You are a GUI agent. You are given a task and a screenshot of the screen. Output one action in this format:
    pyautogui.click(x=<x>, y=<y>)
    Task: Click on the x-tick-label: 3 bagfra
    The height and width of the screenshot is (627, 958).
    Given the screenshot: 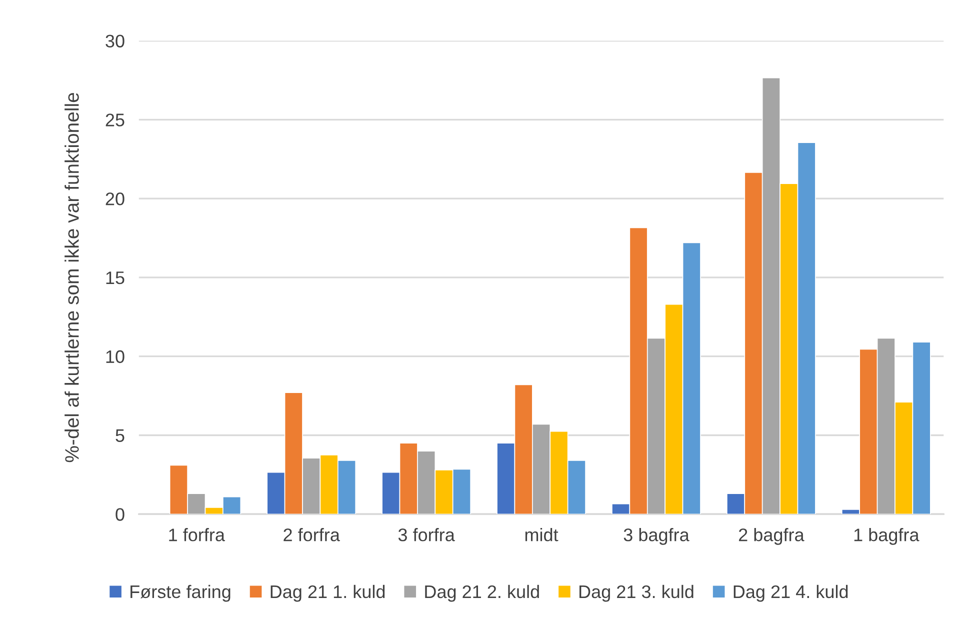 What is the action you would take?
    pyautogui.click(x=657, y=536)
    